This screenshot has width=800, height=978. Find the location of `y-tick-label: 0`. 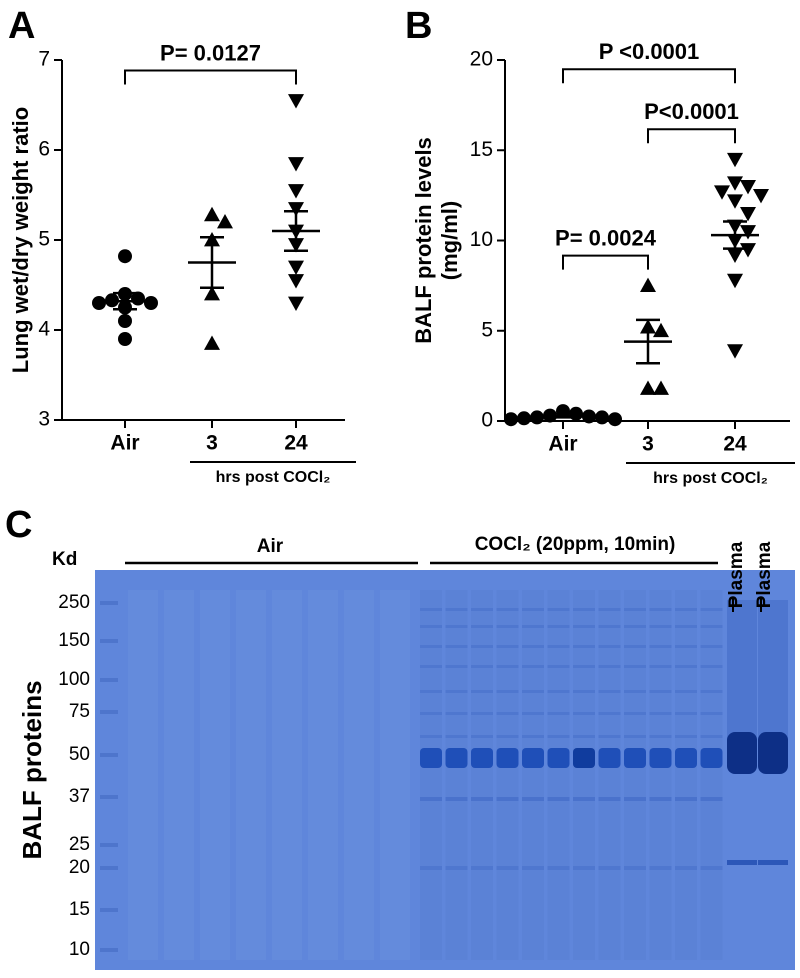

y-tick-label: 0 is located at coordinates (487, 420).